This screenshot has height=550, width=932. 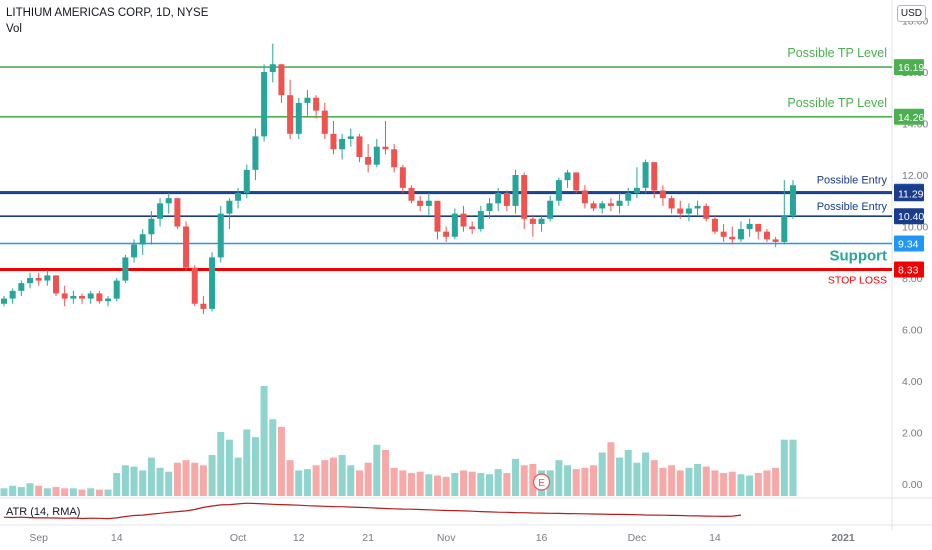 What do you see at coordinates (107, 13) in the screenshot?
I see `symbol-title: LITHIUM AMERICAS CORP, 1D, NYSE` at bounding box center [107, 13].